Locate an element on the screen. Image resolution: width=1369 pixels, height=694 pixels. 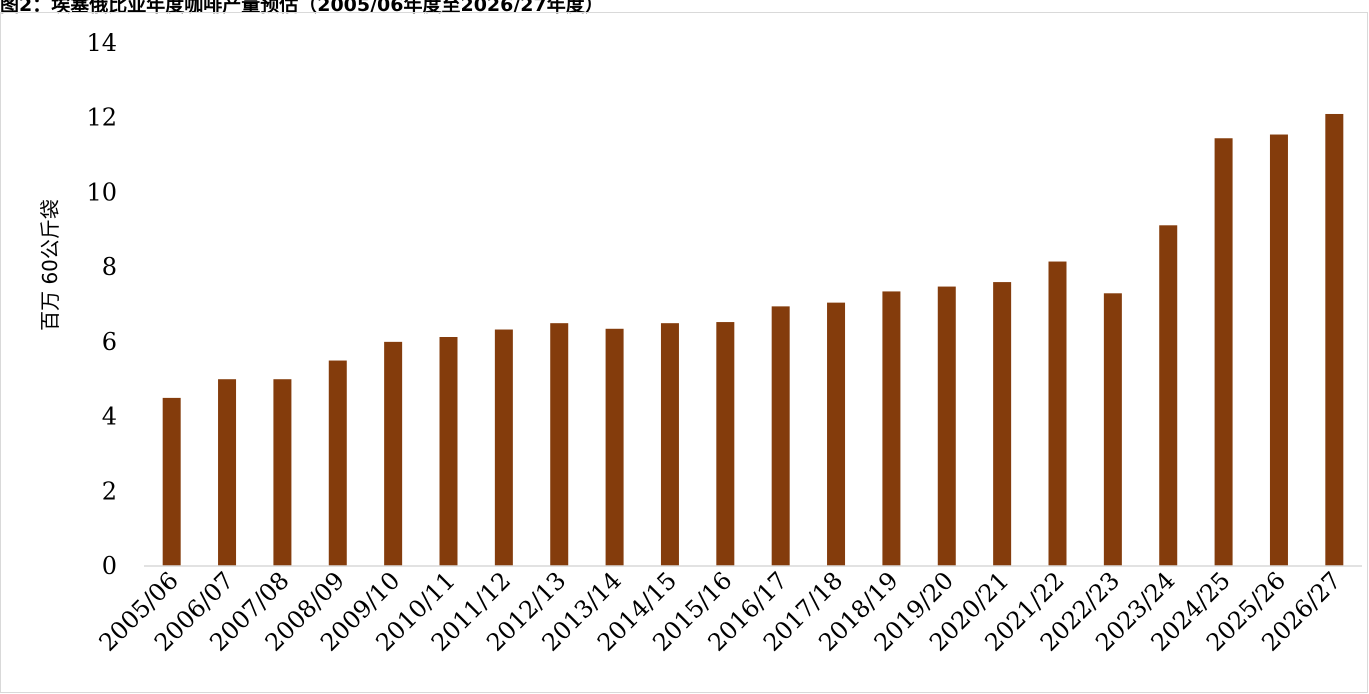
y-tick-label: 4 is located at coordinates (109, 417).